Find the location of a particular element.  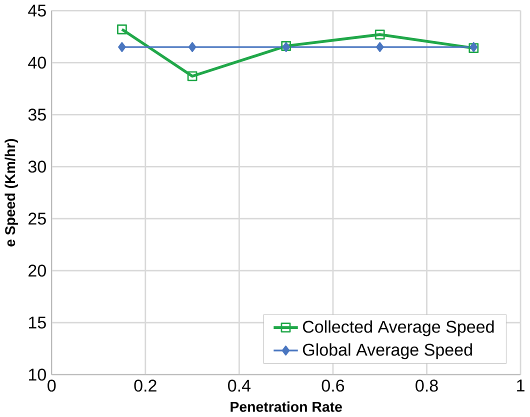

y-tick-label: 15 is located at coordinates (37, 322).